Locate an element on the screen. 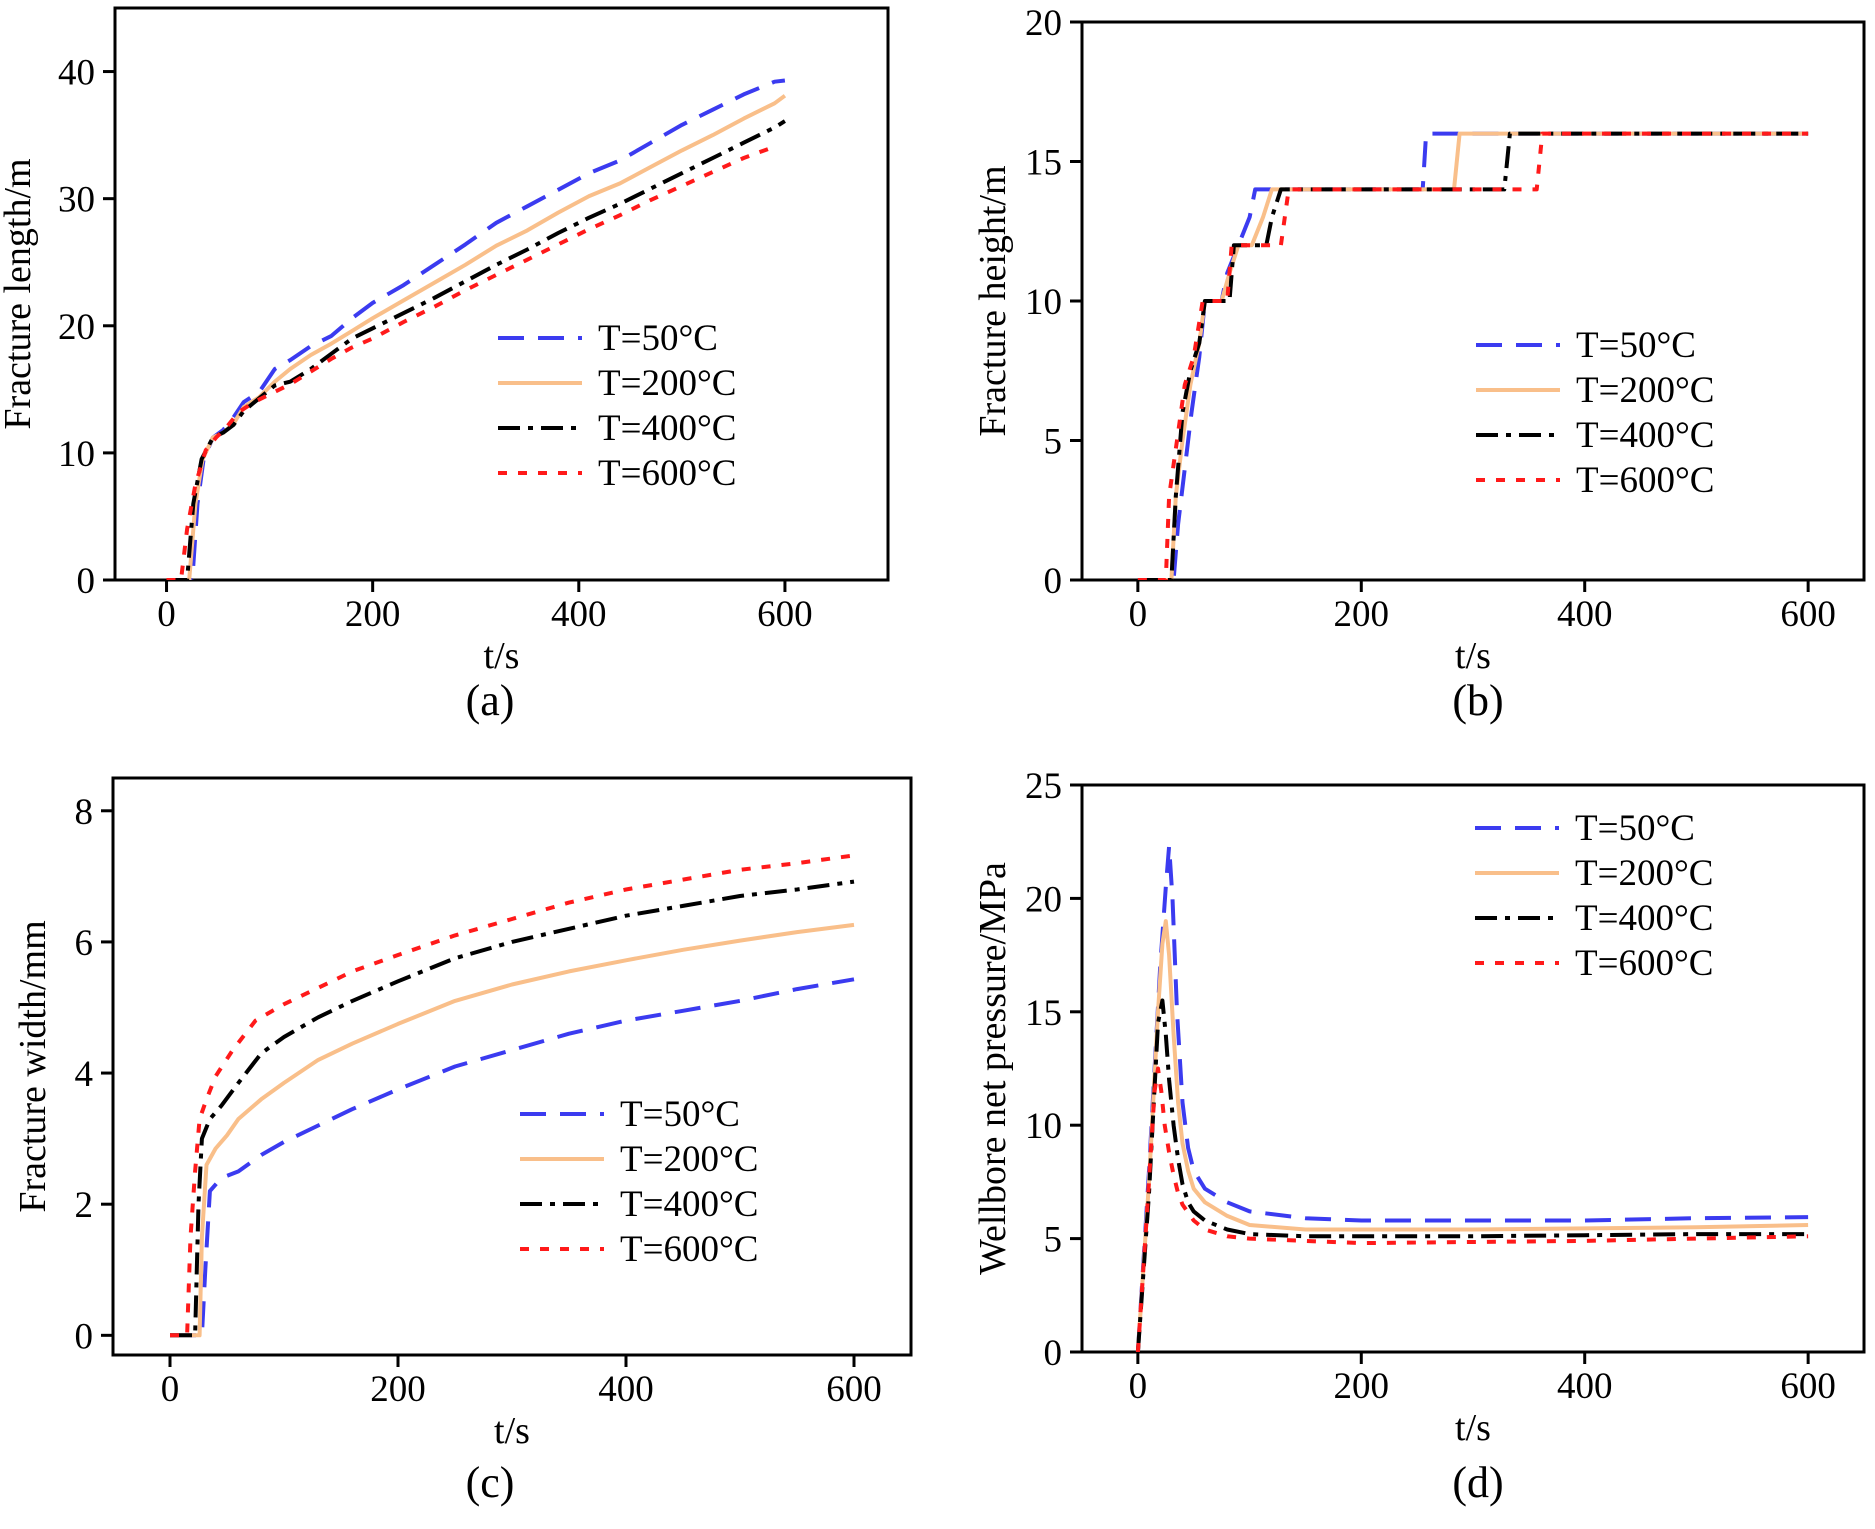 Image resolution: width=1875 pixels, height=1529 pixels. y-axis-title: Fracture height/m is located at coordinates (993, 300).